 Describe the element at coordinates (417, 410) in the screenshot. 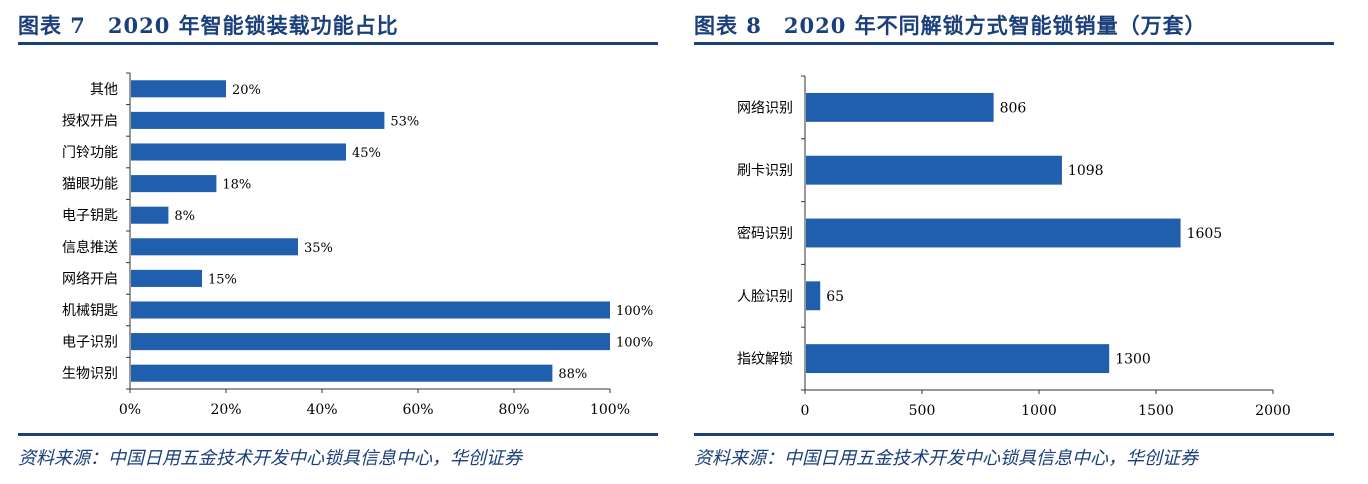

I see `x-tick-label: 60%` at that location.